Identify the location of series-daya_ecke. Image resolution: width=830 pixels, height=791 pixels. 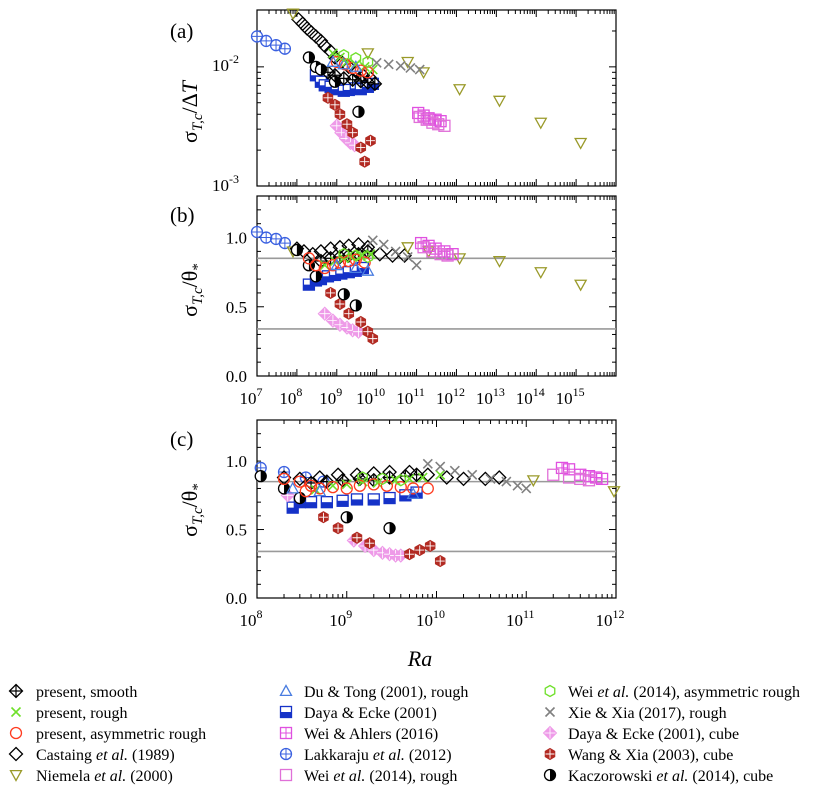
(354, 500).